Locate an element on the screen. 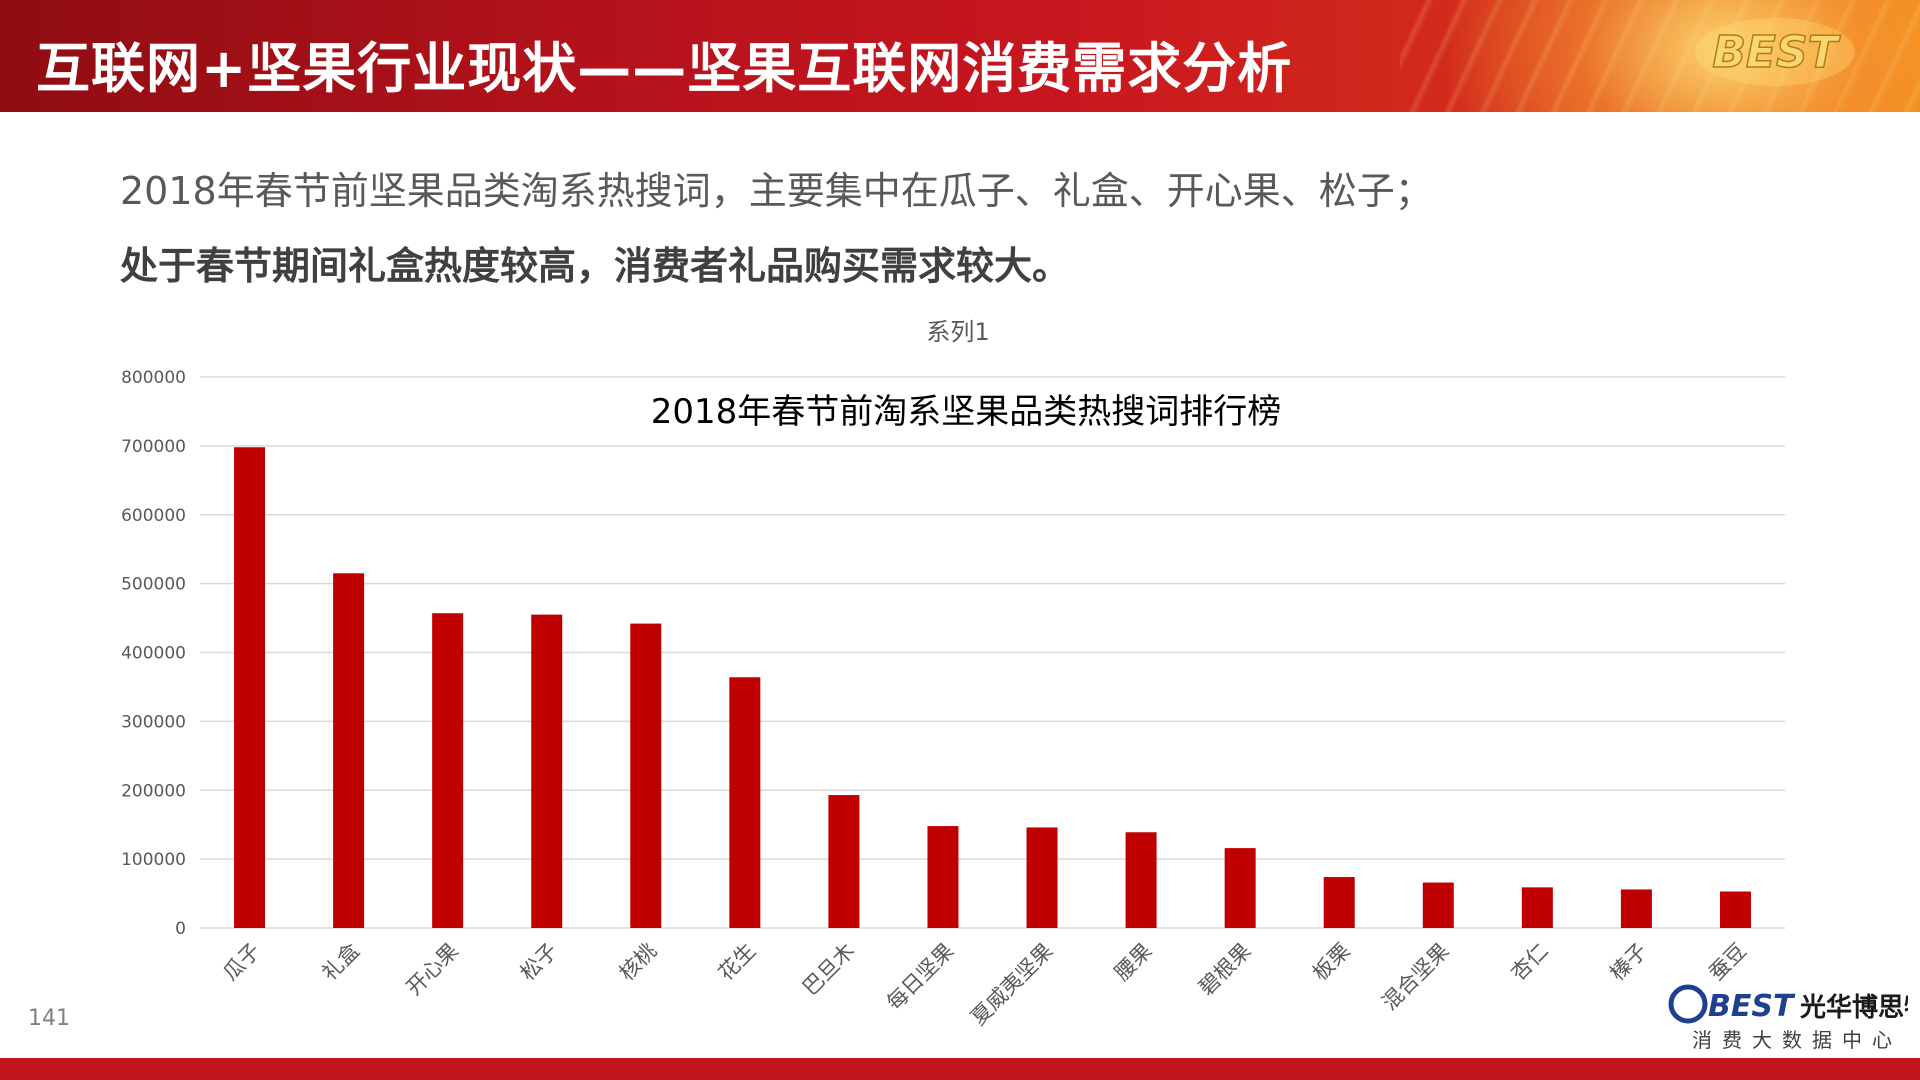 The width and height of the screenshot is (1920, 1080). header-glow-decoration is located at coordinates (1680, 56).